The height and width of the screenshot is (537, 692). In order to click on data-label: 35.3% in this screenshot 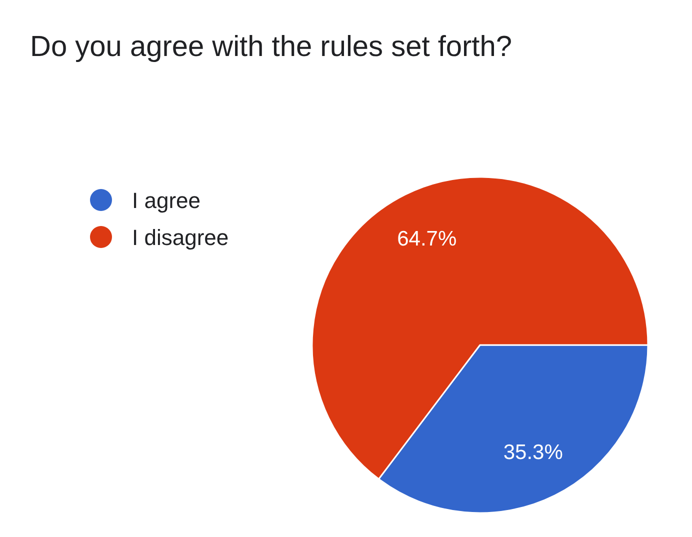, I will do `click(533, 452)`.